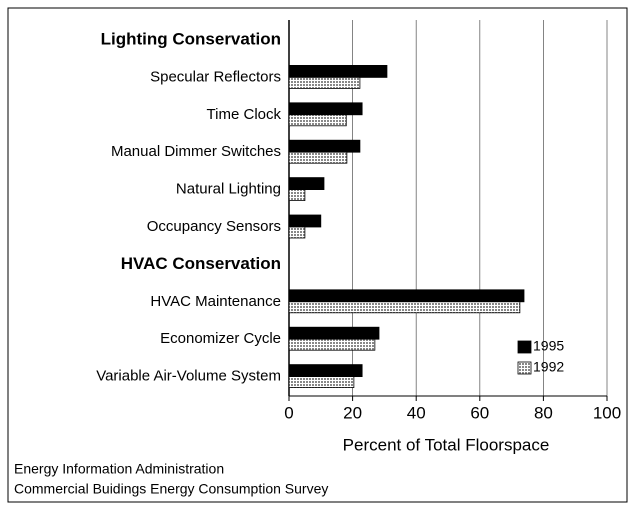 The image size is (636, 511). What do you see at coordinates (607, 412) in the screenshot?
I see `x-tick-label: 100` at bounding box center [607, 412].